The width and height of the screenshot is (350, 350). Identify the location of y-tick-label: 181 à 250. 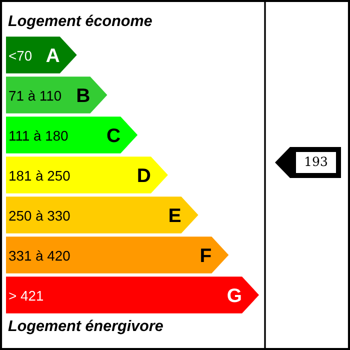
(40, 175).